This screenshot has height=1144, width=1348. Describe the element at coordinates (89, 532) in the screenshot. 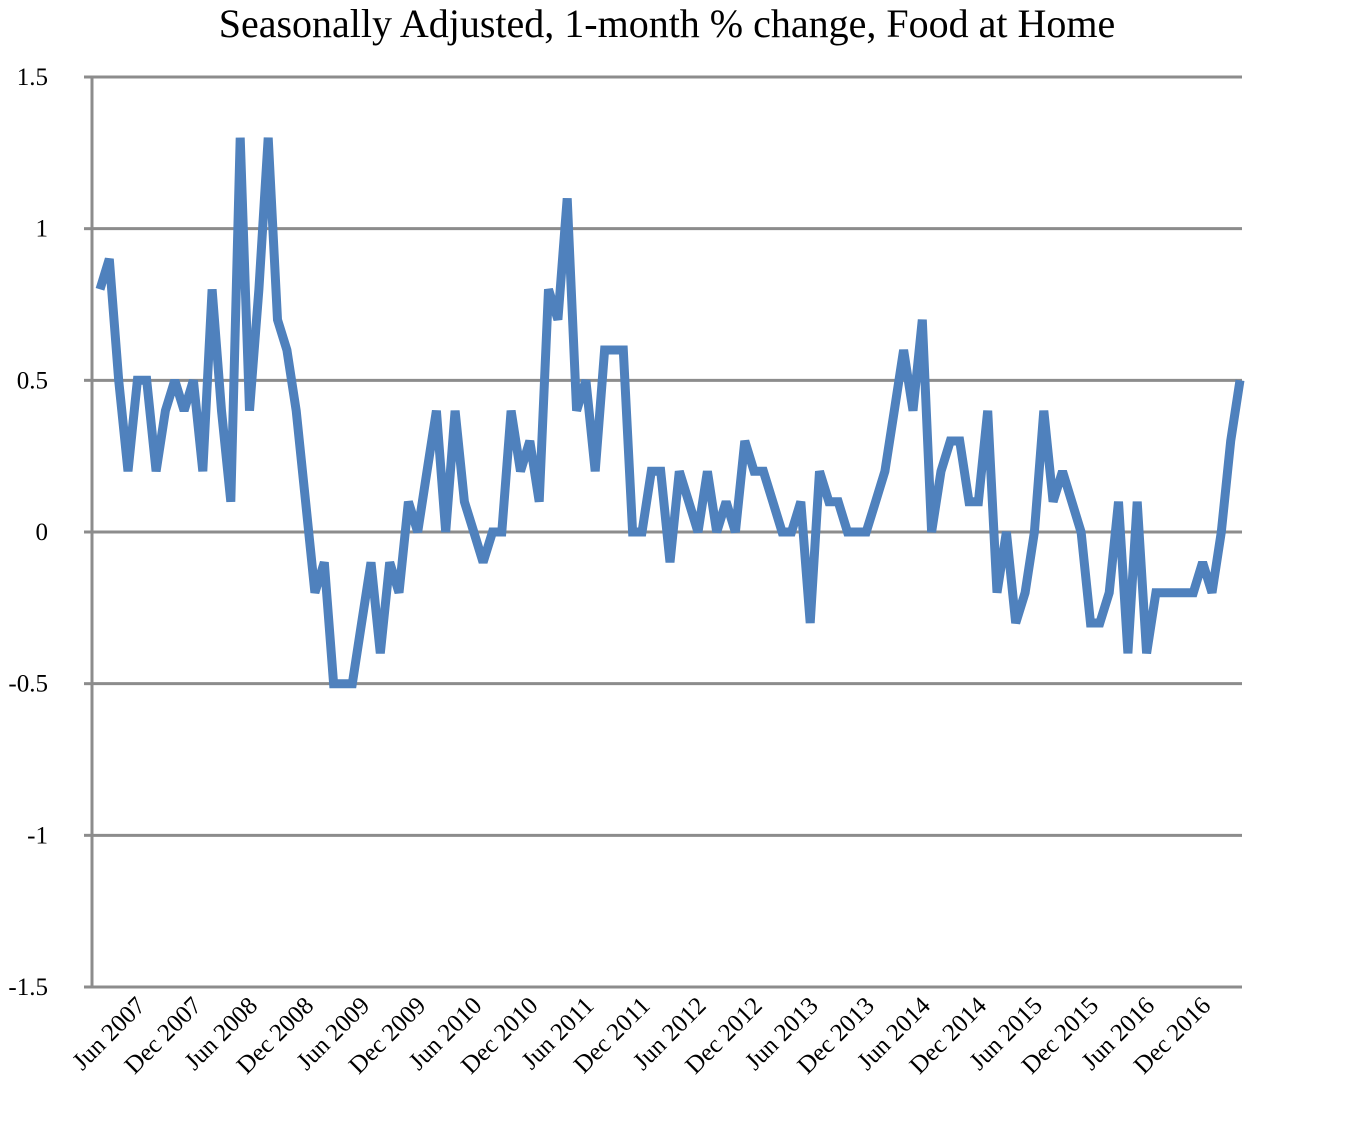

I see `axes` at that location.